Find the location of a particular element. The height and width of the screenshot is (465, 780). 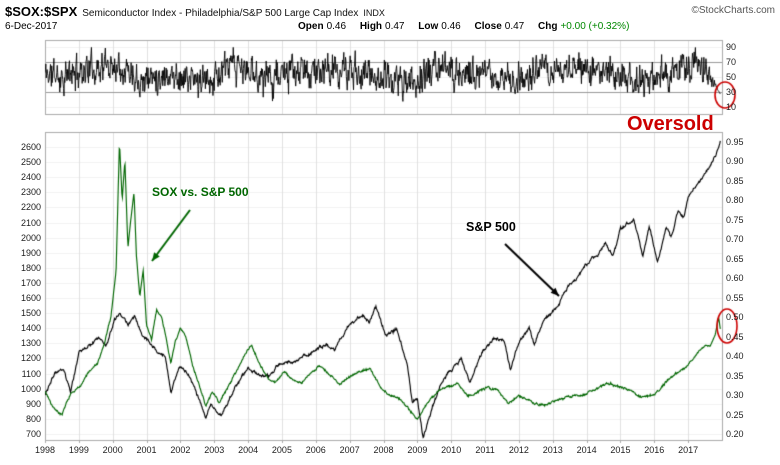

tick-label: 1800 is located at coordinates (30, 267).